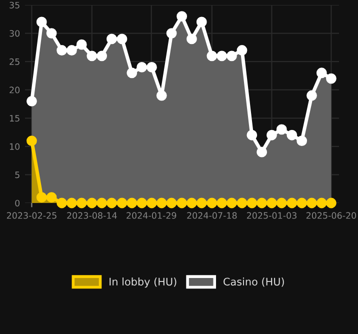 The width and height of the screenshot is (358, 334). I want to click on y-tick-label: 25, so click(15, 62).